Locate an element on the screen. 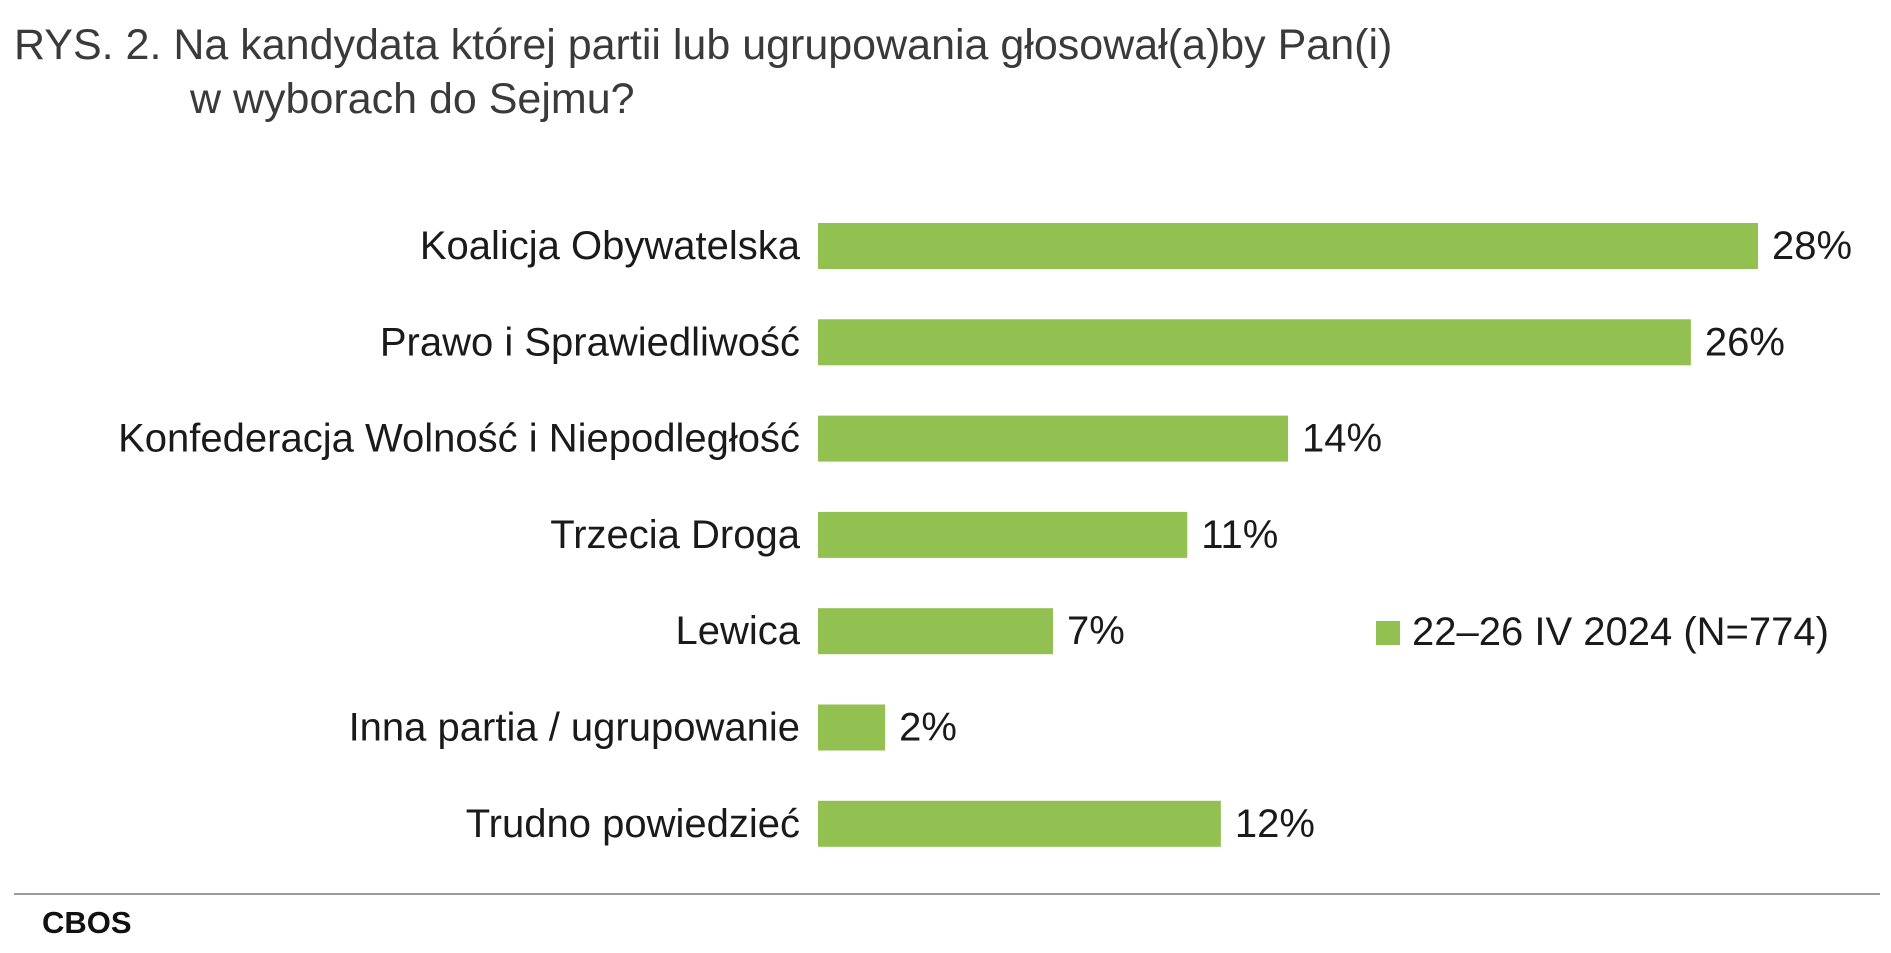 The image size is (1891, 953). value-label: 26% is located at coordinates (1745, 342).